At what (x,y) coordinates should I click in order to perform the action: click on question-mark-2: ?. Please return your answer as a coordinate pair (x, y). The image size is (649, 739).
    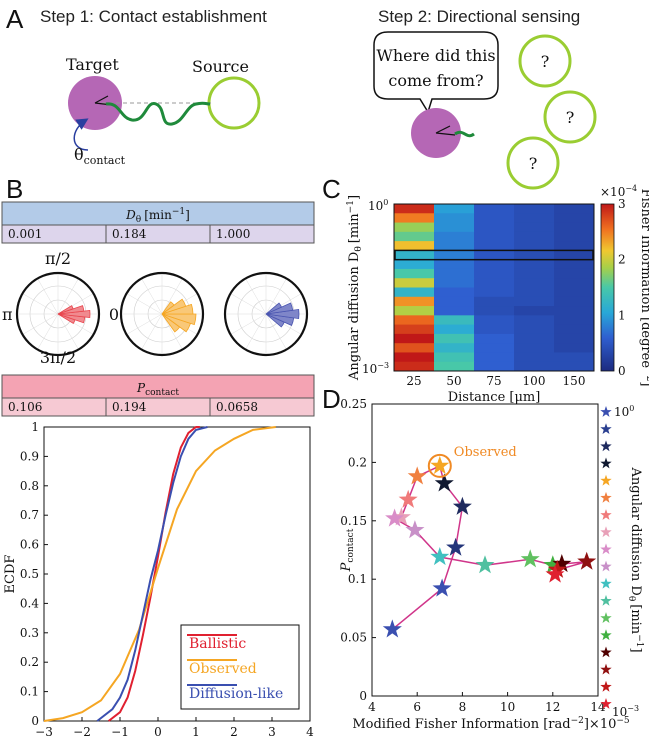
    Looking at the image, I should click on (570, 117).